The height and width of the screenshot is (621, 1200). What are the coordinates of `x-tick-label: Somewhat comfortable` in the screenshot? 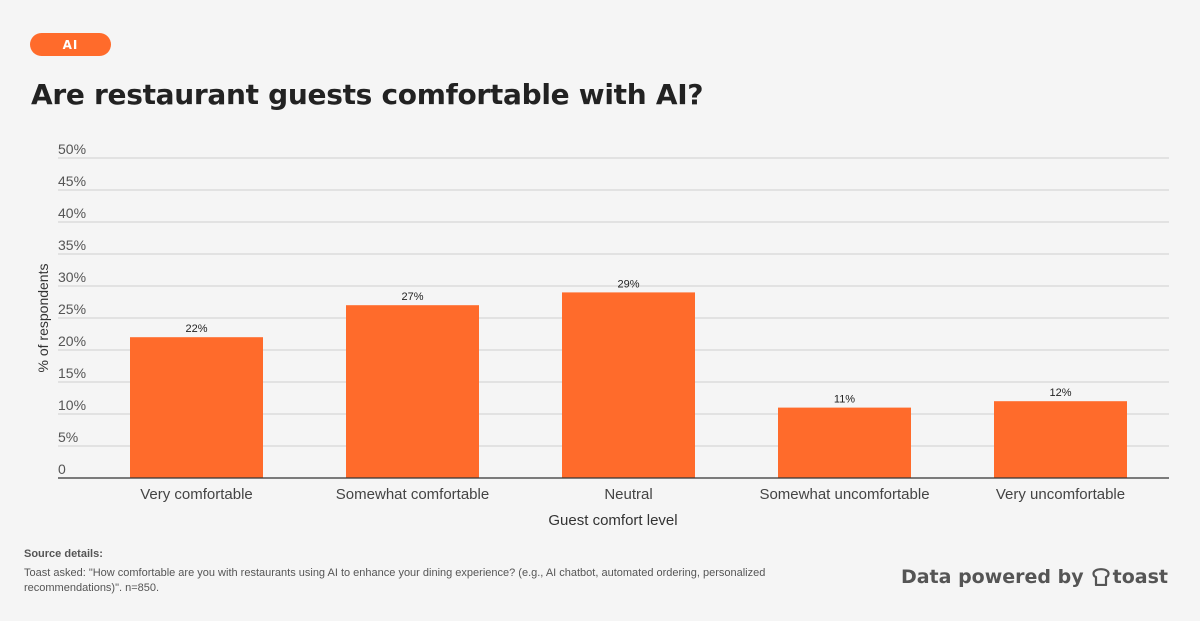 It's located at (412, 494).